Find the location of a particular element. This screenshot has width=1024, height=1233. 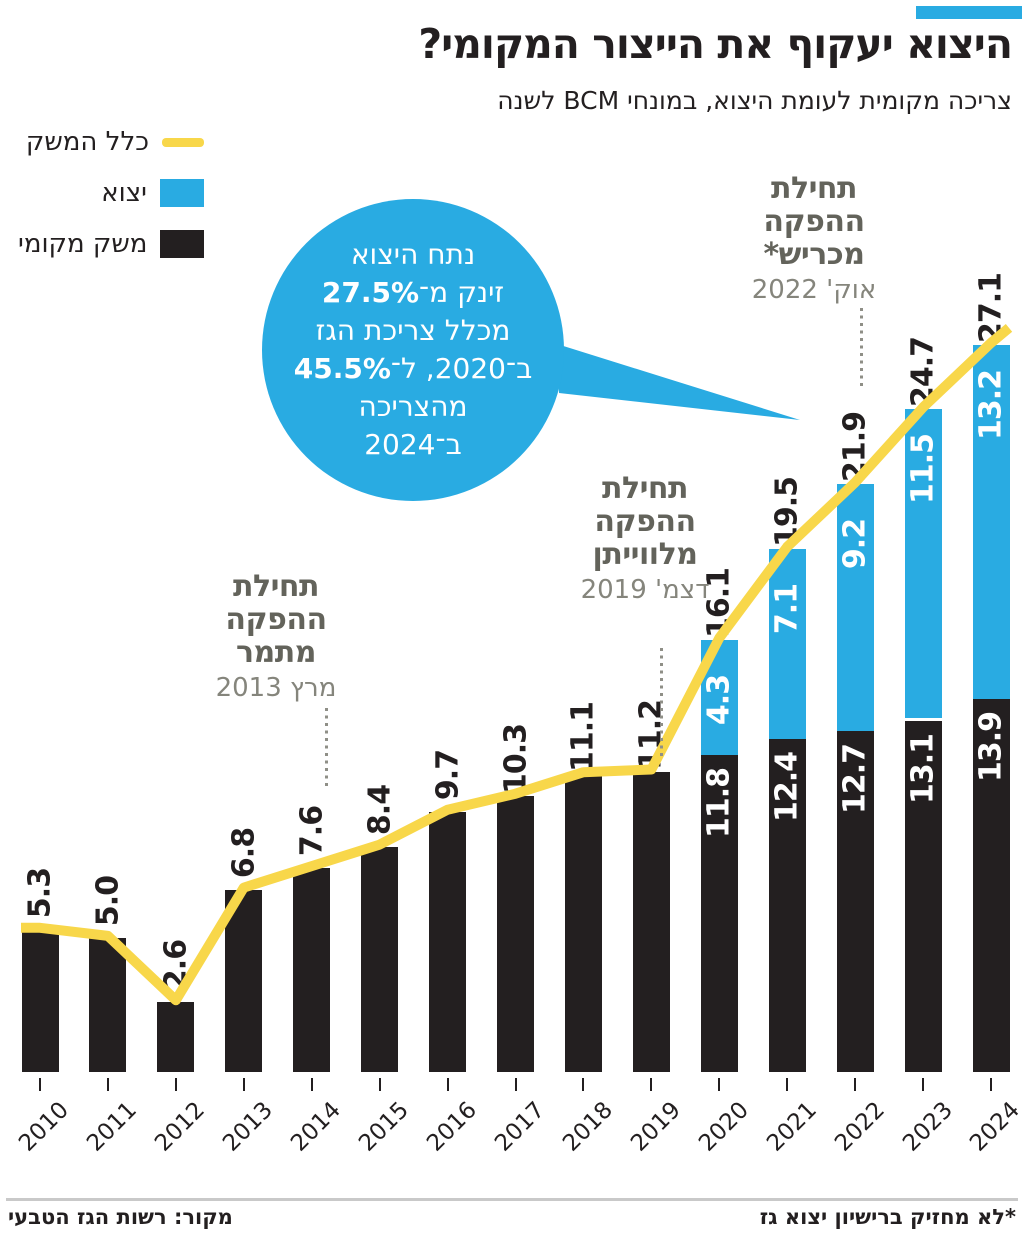

annotation-leviathan: תחילת ההפקה מלווייתן דצמ' 2019 is located at coordinates (645, 539).